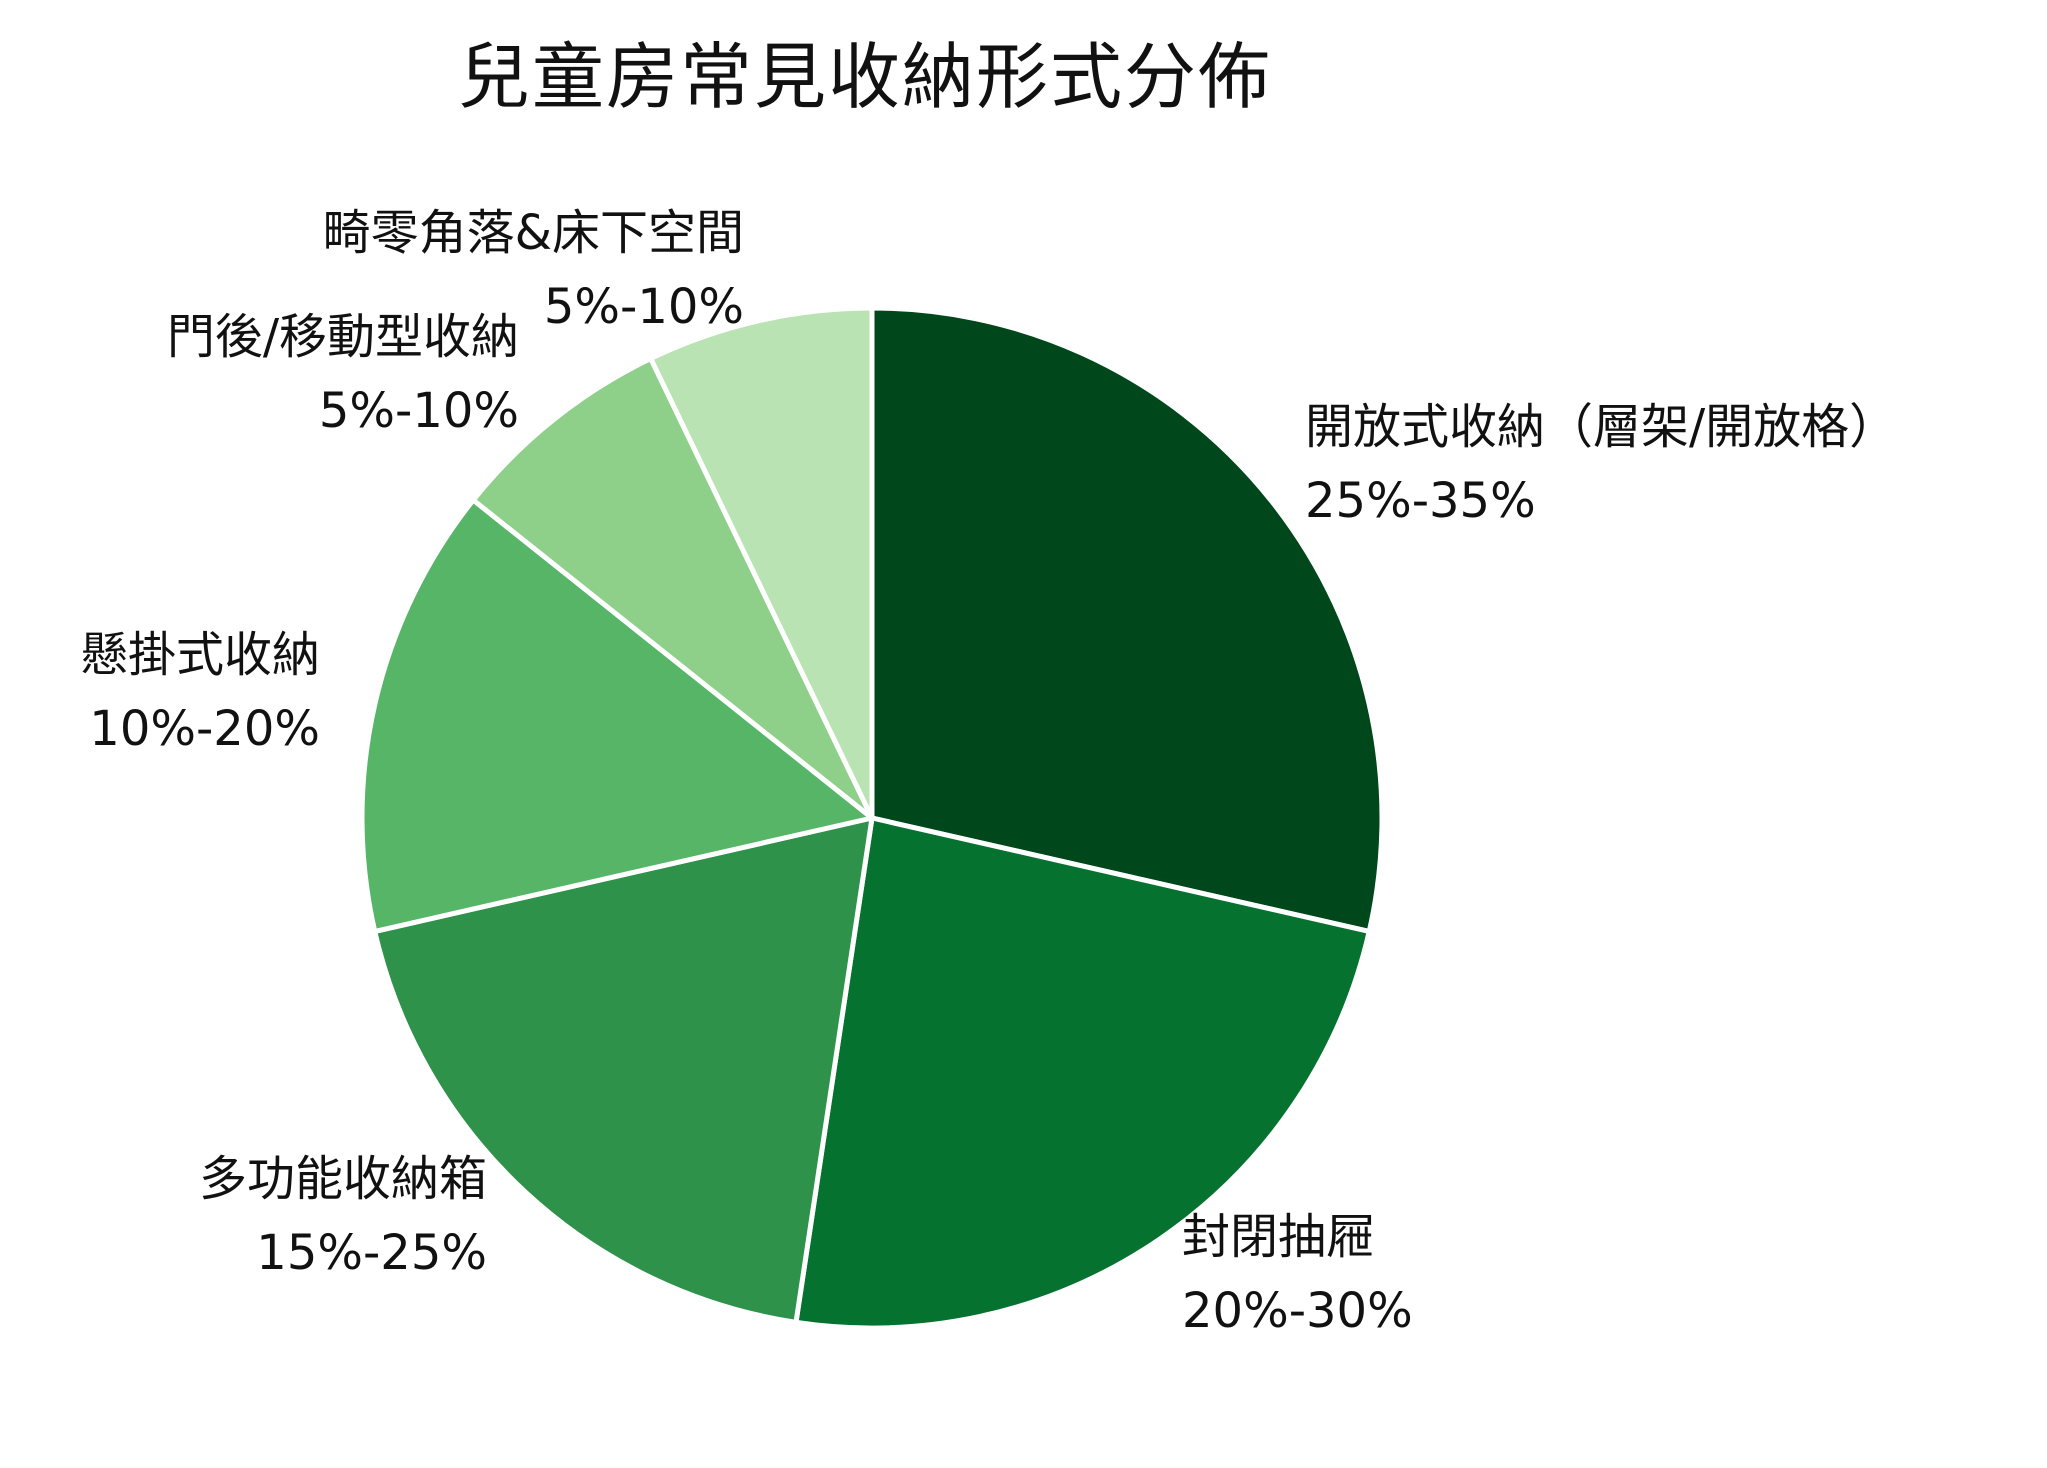 The width and height of the screenshot is (2047, 1468). I want to click on pie-slice-multi-box, so click(623, 1070).